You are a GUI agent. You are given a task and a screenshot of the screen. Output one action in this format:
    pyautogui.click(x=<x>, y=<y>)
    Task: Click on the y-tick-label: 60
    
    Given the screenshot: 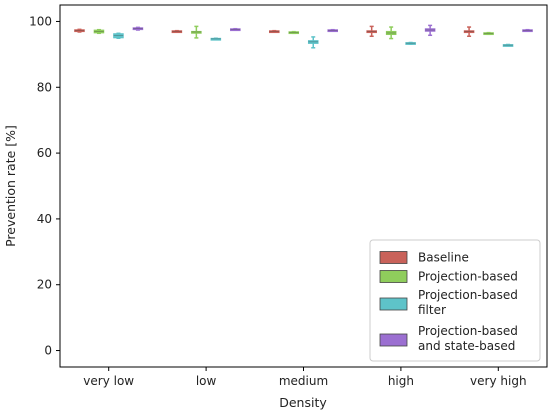 What is the action you would take?
    pyautogui.click(x=44, y=153)
    